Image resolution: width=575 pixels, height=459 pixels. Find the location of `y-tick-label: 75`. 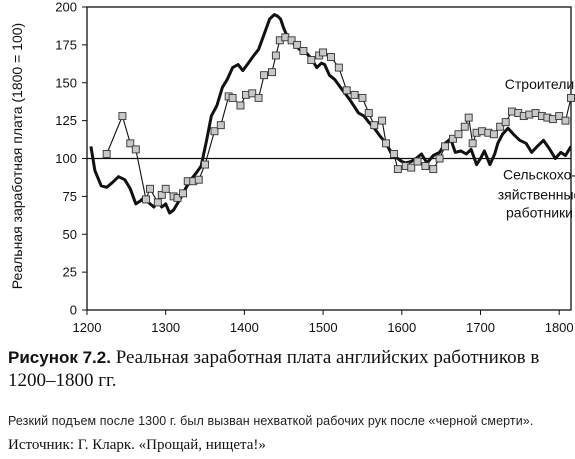

y-tick-label: 75 is located at coordinates (70, 196).